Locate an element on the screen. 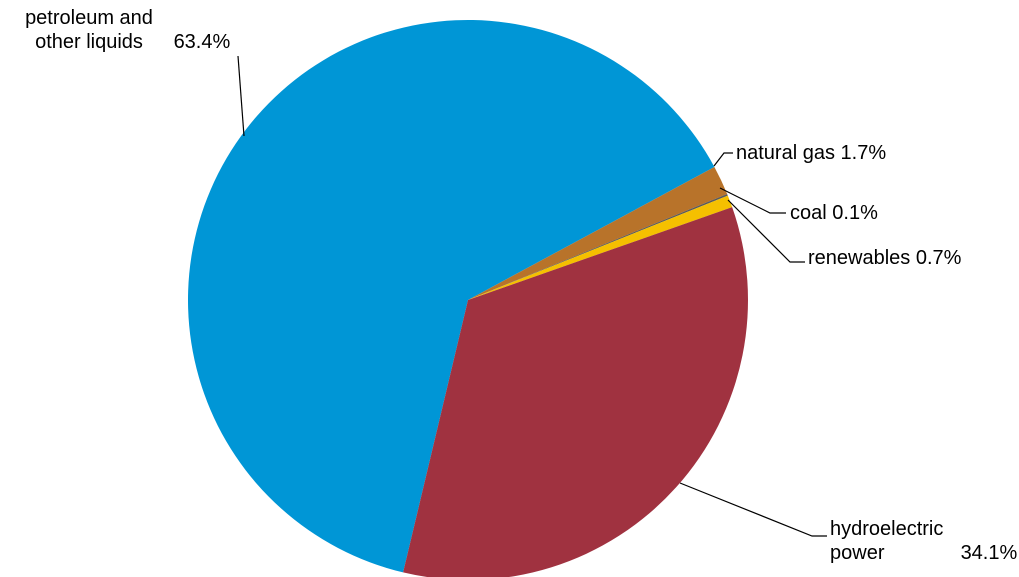  slice-label: hydroelectric power 34.1% is located at coordinates (923, 541).